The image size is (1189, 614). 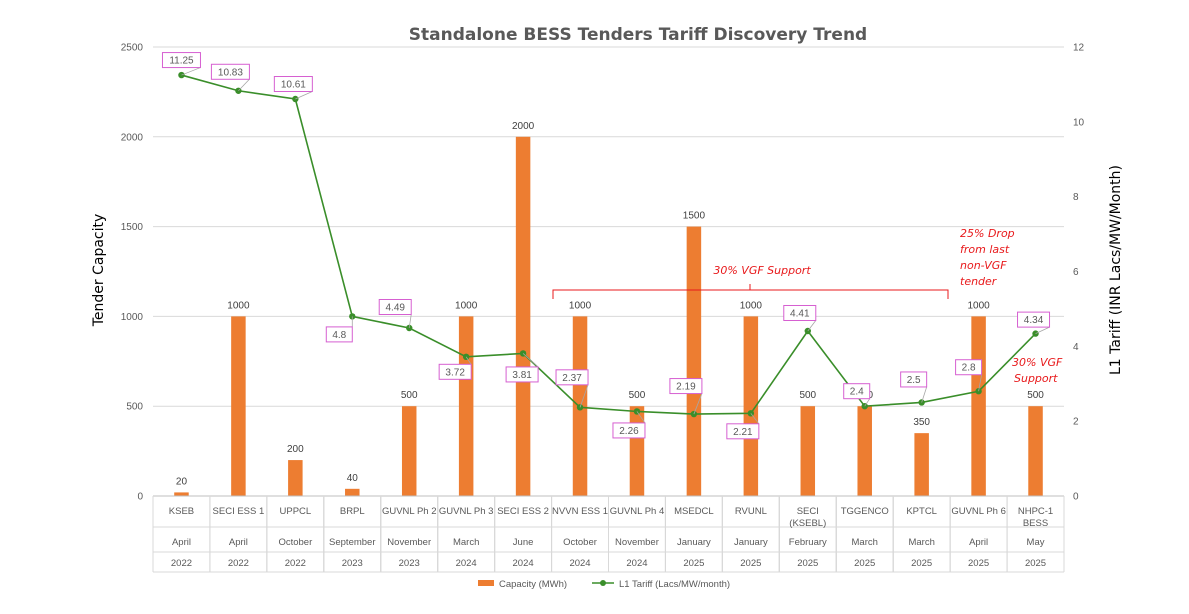 What do you see at coordinates (1076, 497) in the screenshot?
I see `right-tick-label: 0` at bounding box center [1076, 497].